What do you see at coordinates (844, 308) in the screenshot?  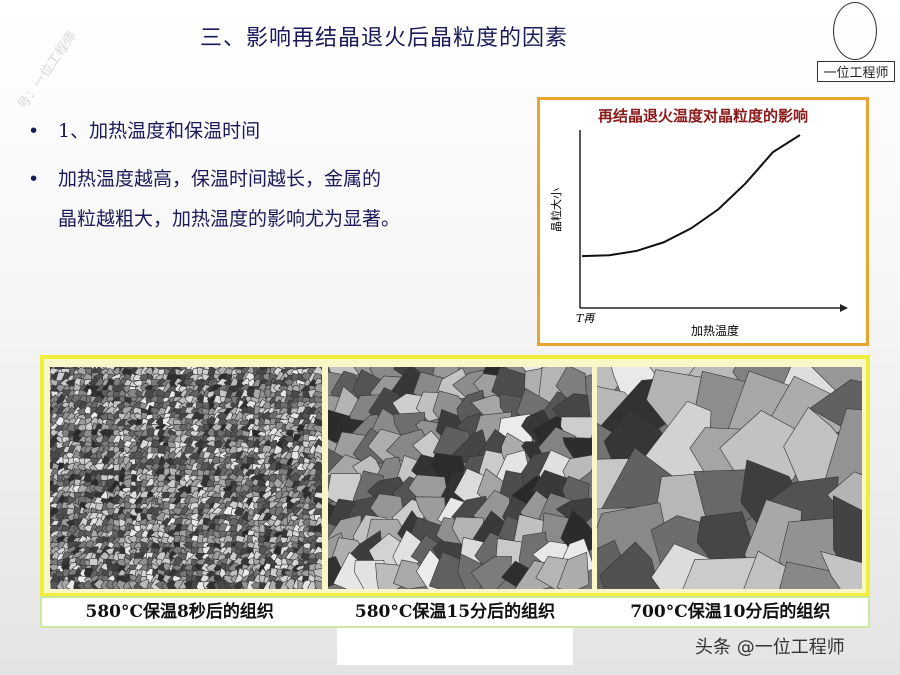 I see `x-axis-arrow` at bounding box center [844, 308].